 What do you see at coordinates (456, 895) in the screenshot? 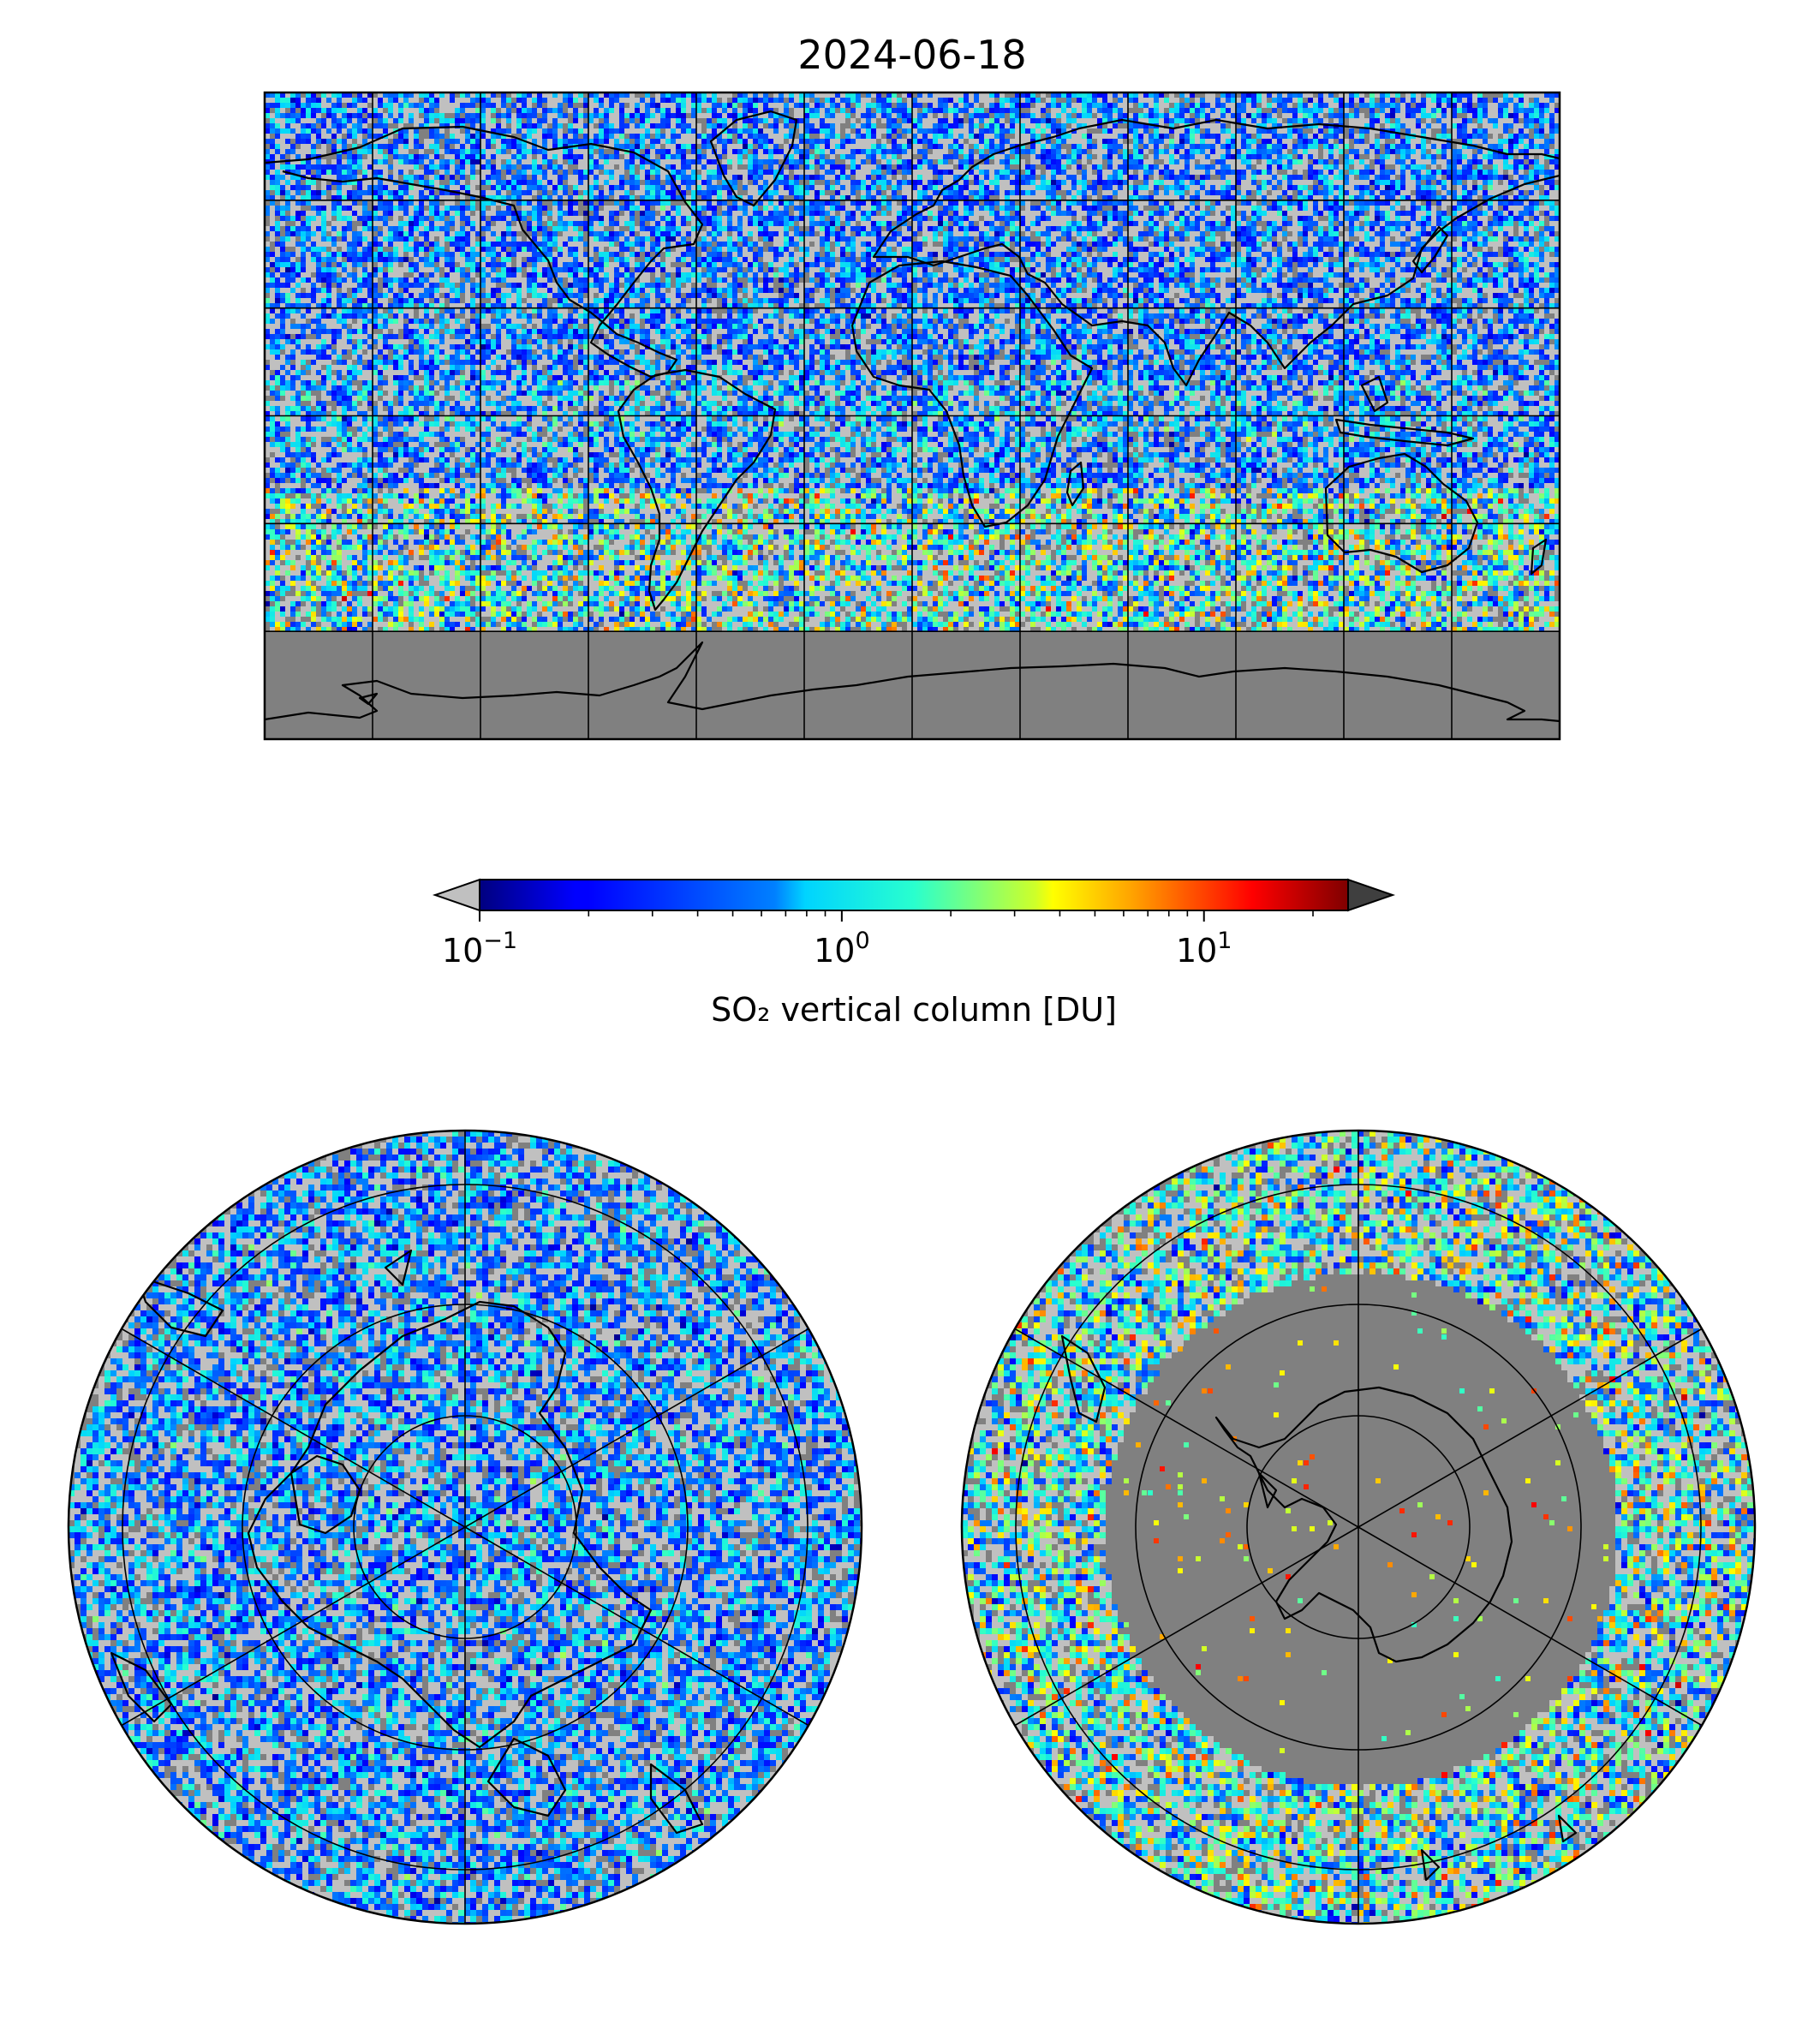
I see `colorbar-under-extension` at bounding box center [456, 895].